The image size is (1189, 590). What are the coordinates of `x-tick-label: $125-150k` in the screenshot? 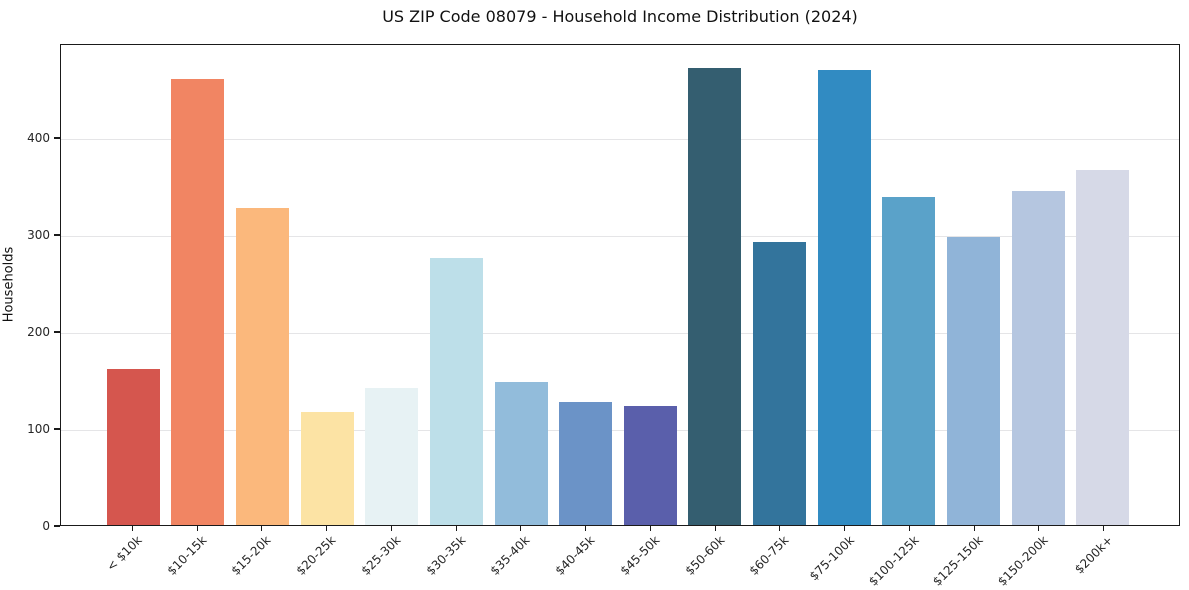 It's located at (958, 561).